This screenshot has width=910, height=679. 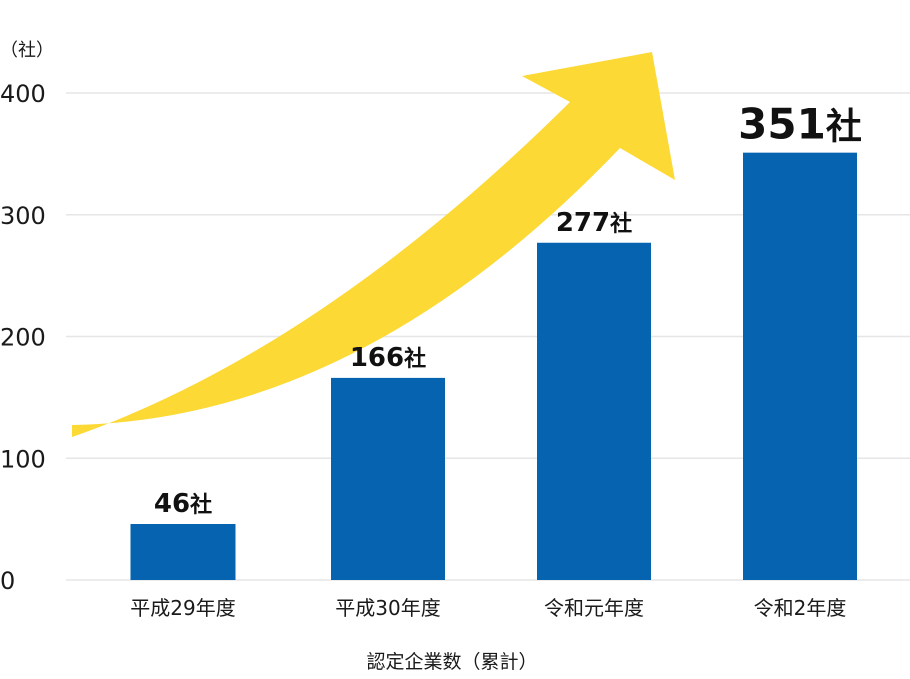 What do you see at coordinates (782, 124) in the screenshot?
I see `data-label-value: 351` at bounding box center [782, 124].